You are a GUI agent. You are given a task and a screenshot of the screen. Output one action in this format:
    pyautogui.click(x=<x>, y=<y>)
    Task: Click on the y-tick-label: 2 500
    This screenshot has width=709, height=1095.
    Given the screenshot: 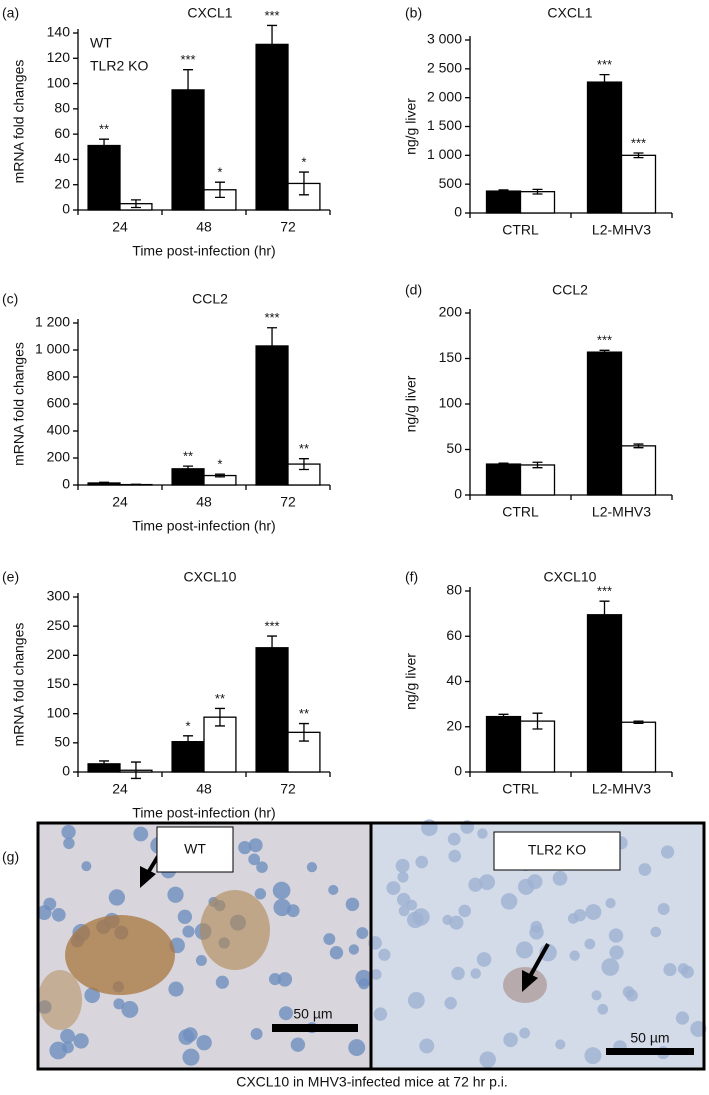 What is the action you would take?
    pyautogui.click(x=444, y=68)
    